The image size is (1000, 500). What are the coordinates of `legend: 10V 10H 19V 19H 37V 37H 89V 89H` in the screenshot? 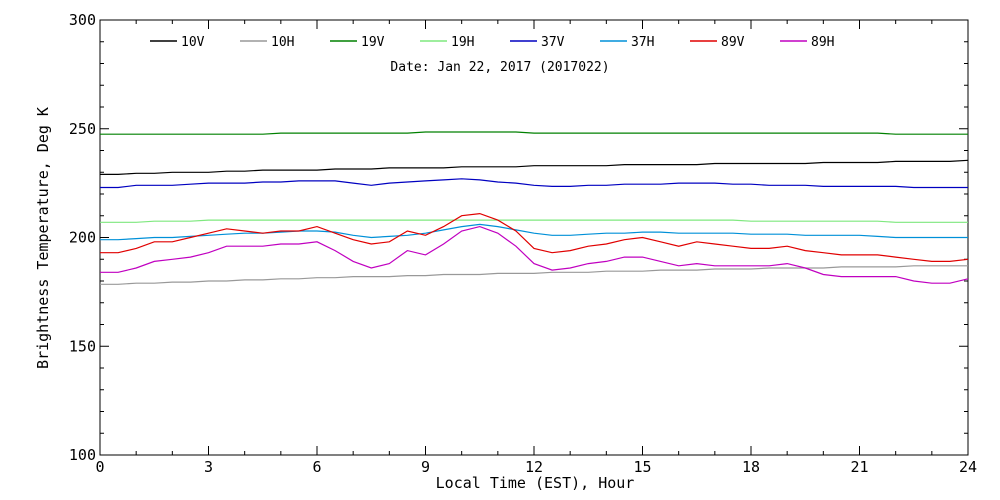 It's located at (492, 42).